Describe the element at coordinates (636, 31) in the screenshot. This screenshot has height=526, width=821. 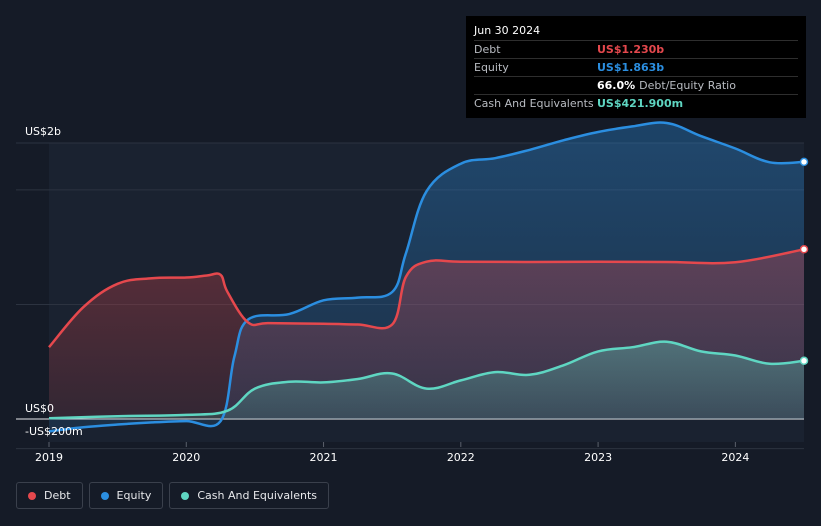
I see `tooltip-date: Jun 30 2024` at that location.